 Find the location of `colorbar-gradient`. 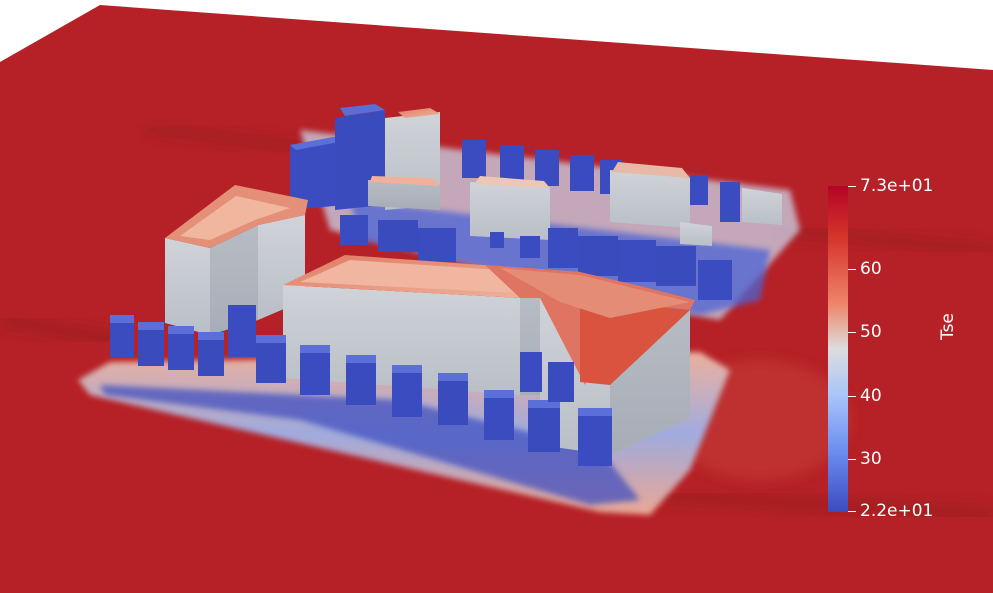

colorbar-gradient is located at coordinates (838, 349).